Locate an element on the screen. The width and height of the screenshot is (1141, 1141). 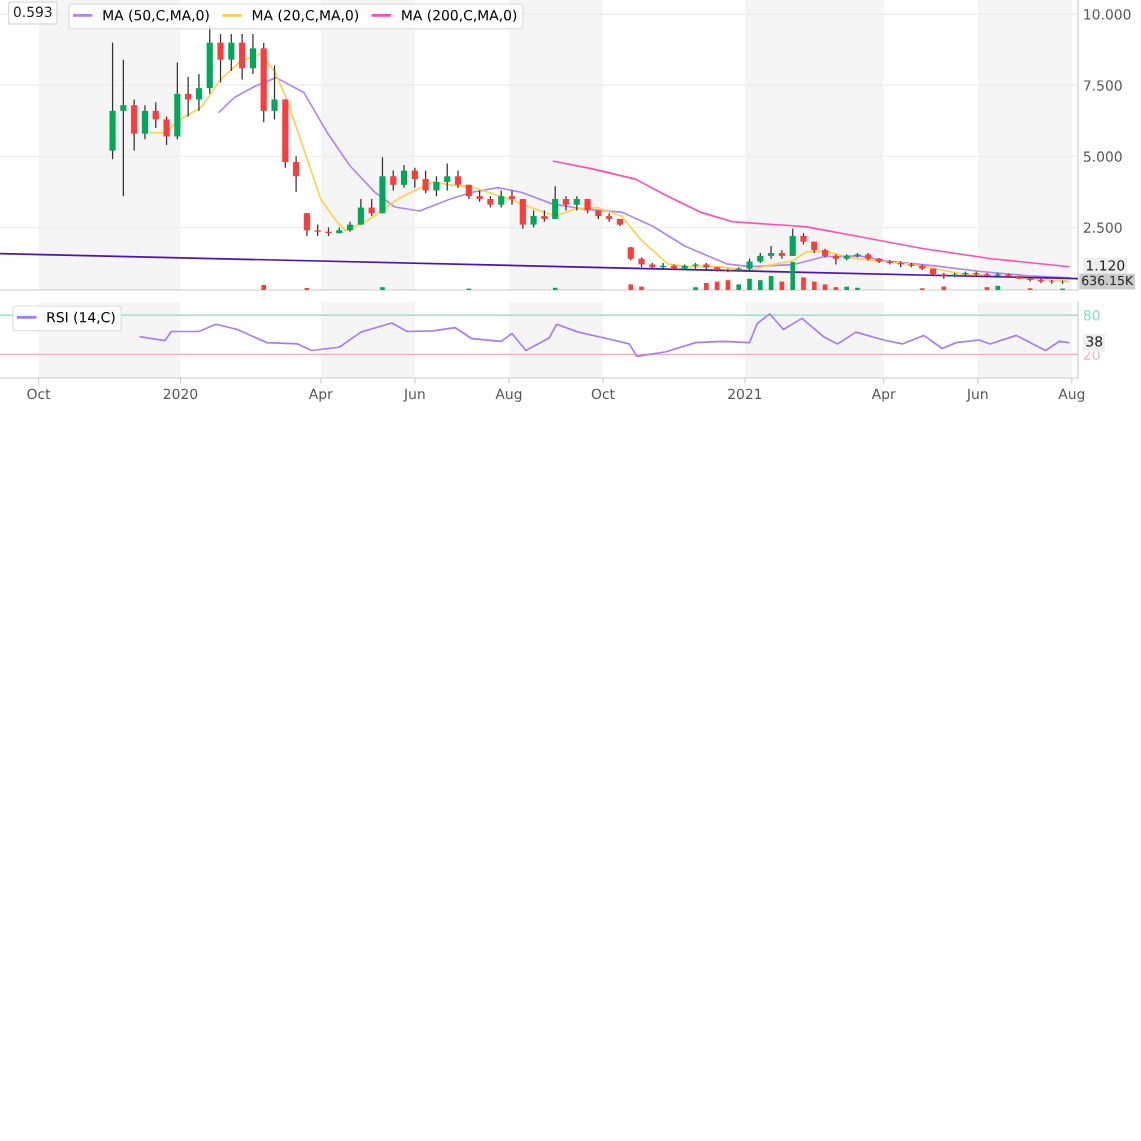
y-tick-label: 80 is located at coordinates (1091, 315).